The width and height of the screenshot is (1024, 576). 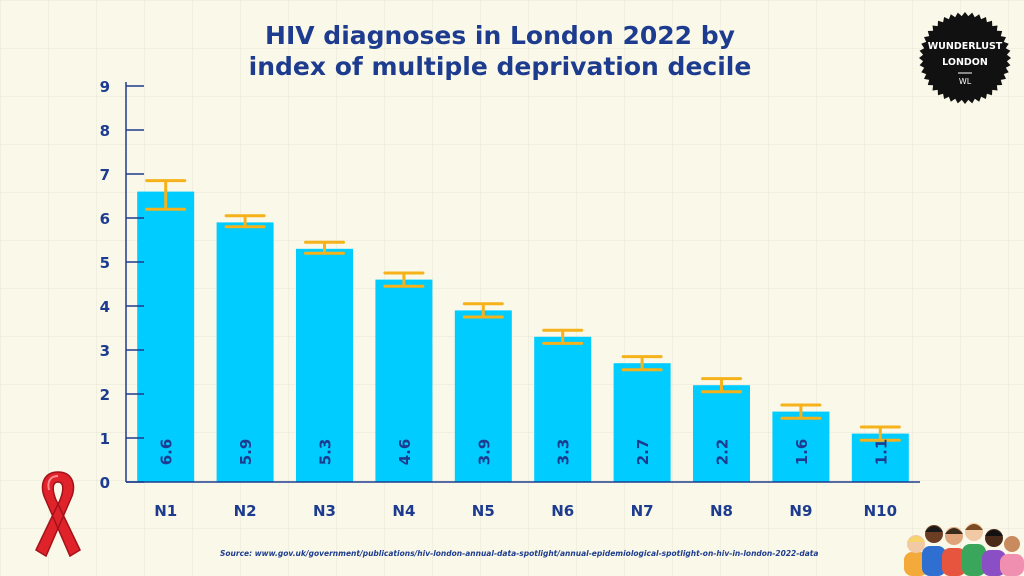 I want to click on x-tick-label-N9: N9, so click(x=800, y=511).